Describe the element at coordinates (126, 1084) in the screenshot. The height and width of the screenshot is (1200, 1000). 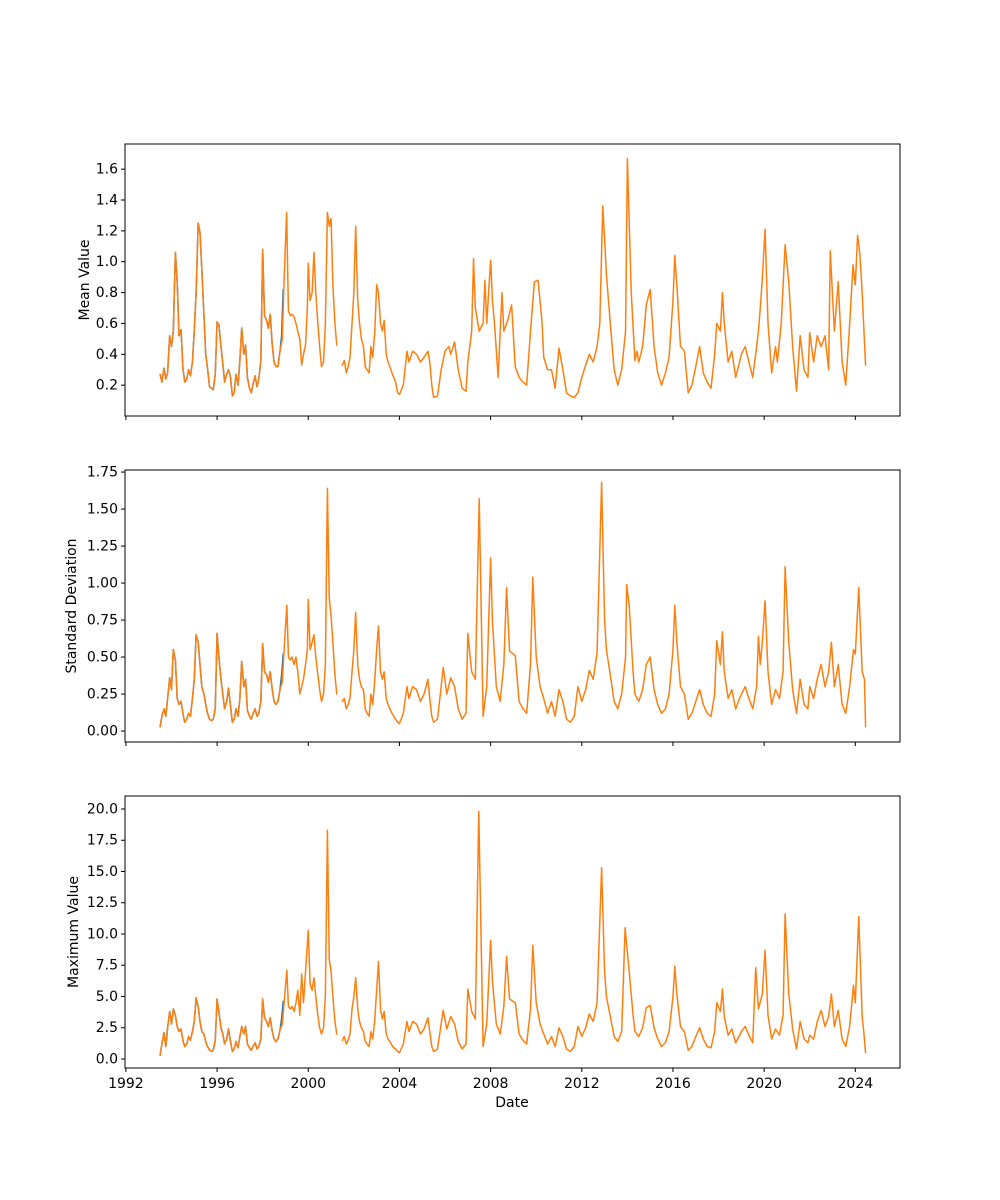
I see `x-tick-label: 1992` at that location.